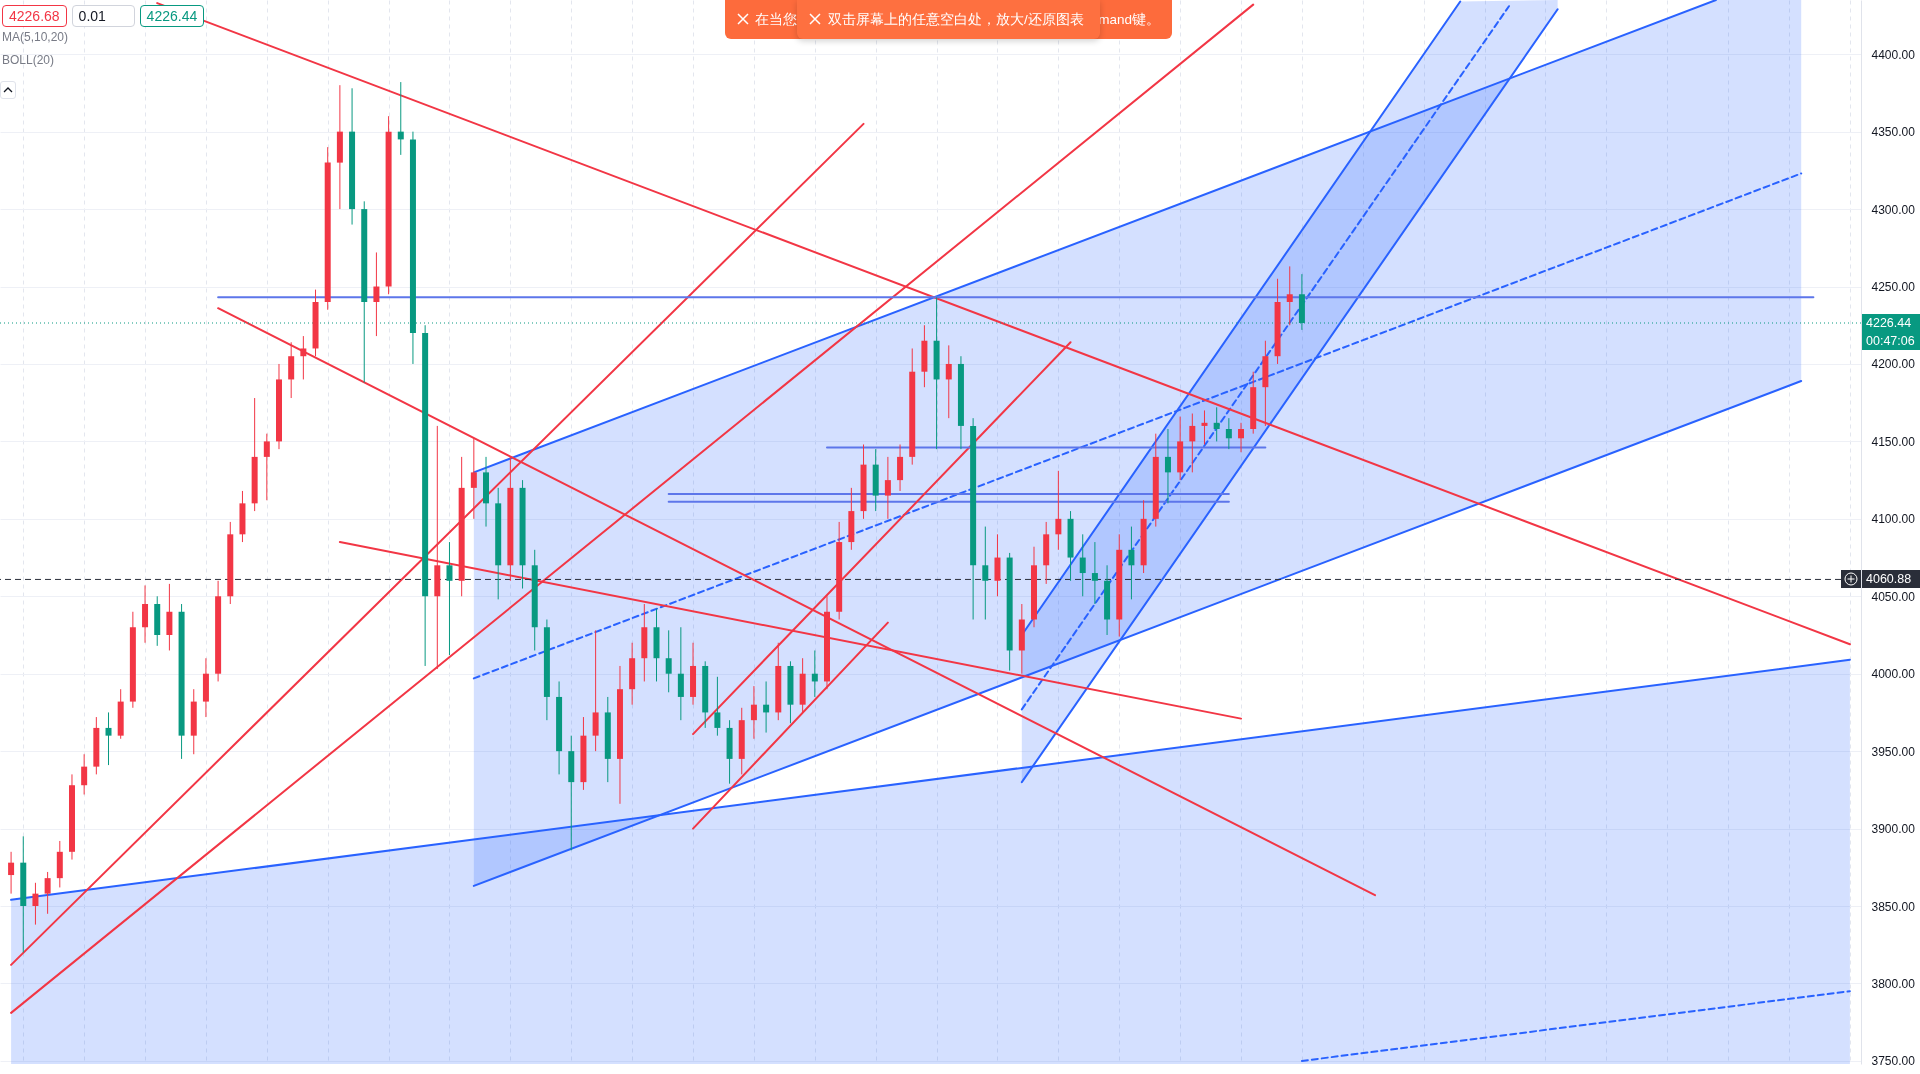  I want to click on y-tick-label: 4000.00, so click(1893, 674).